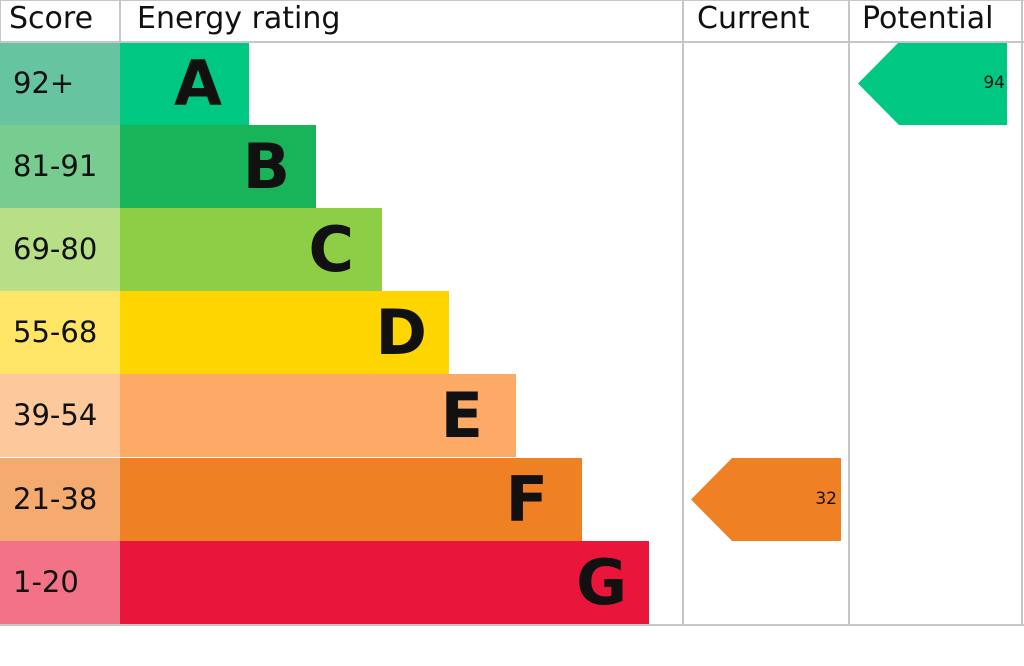 The width and height of the screenshot is (1024, 666). I want to click on score-cell: 69-80, so click(60, 249).